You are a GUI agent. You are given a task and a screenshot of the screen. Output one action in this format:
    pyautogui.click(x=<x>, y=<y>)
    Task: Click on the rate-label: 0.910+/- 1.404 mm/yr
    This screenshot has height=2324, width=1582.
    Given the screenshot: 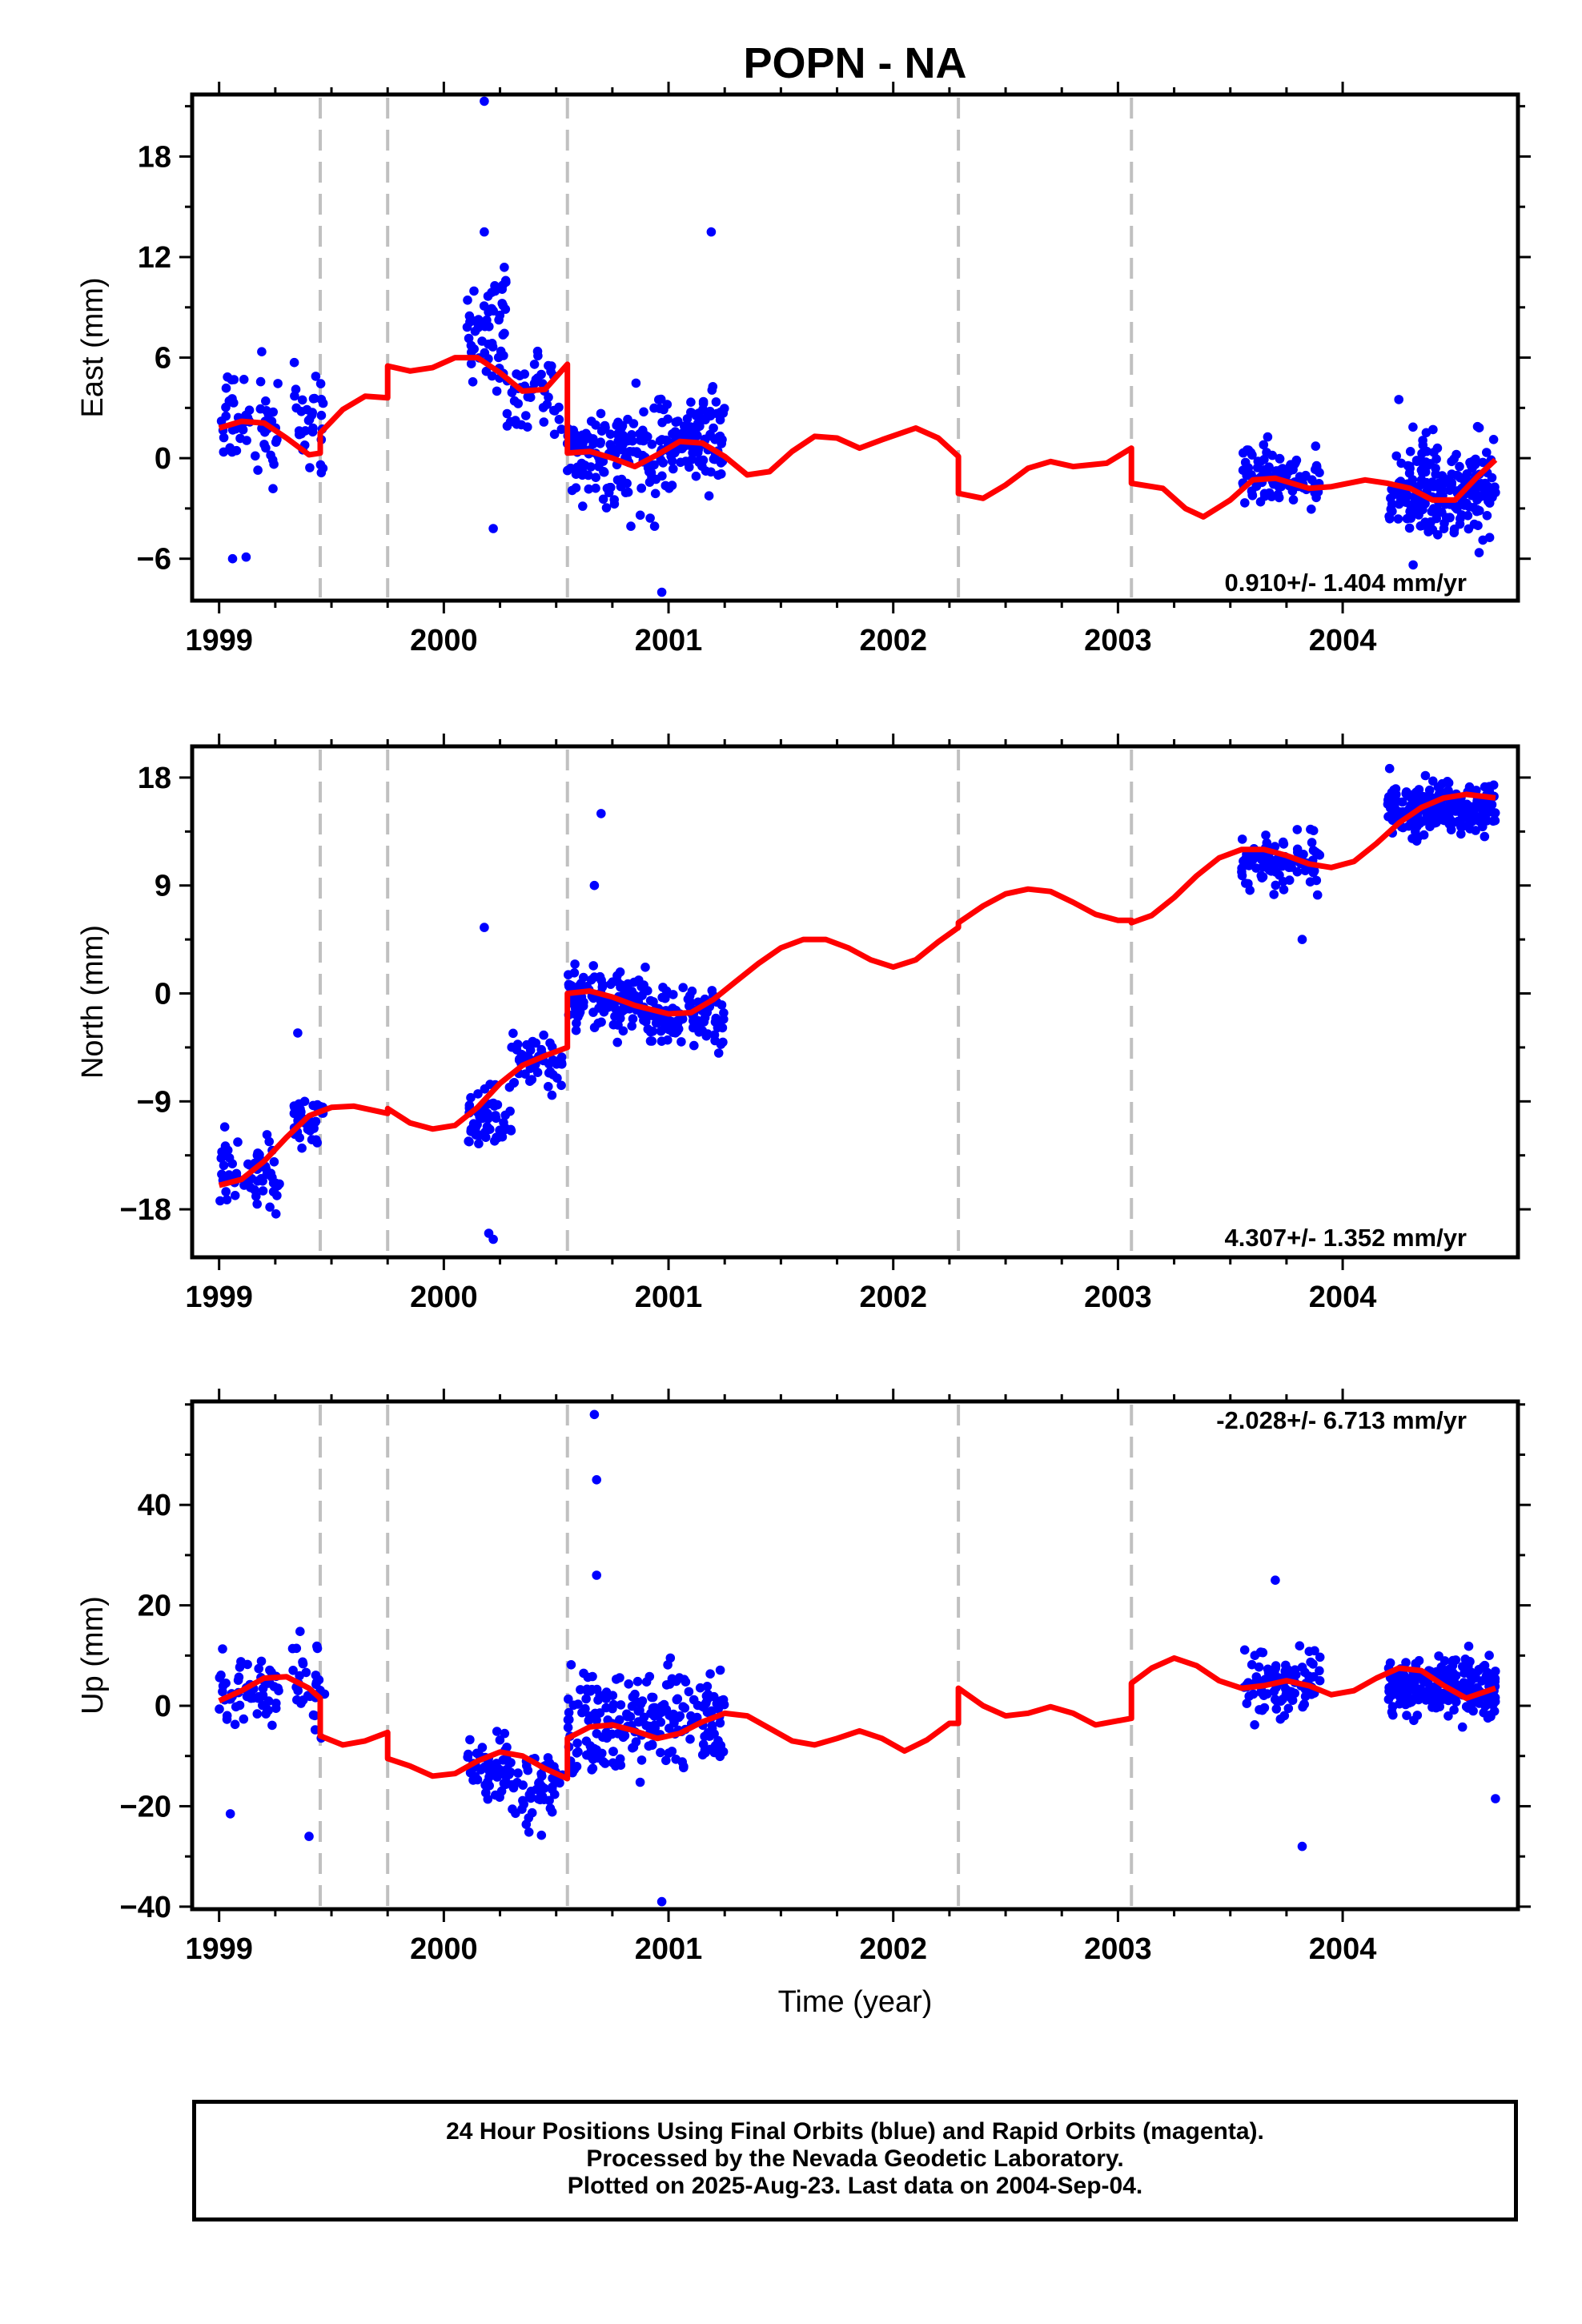 What is the action you would take?
    pyautogui.click(x=1346, y=583)
    